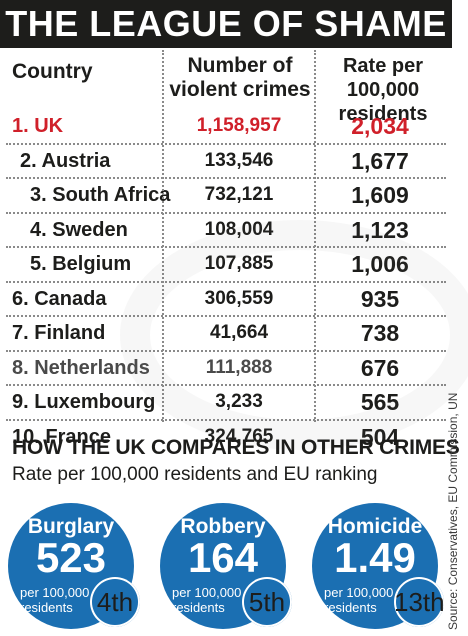 This screenshot has width=468, height=636. What do you see at coordinates (59, 298) in the screenshot?
I see `cell-country: 6. Canada` at bounding box center [59, 298].